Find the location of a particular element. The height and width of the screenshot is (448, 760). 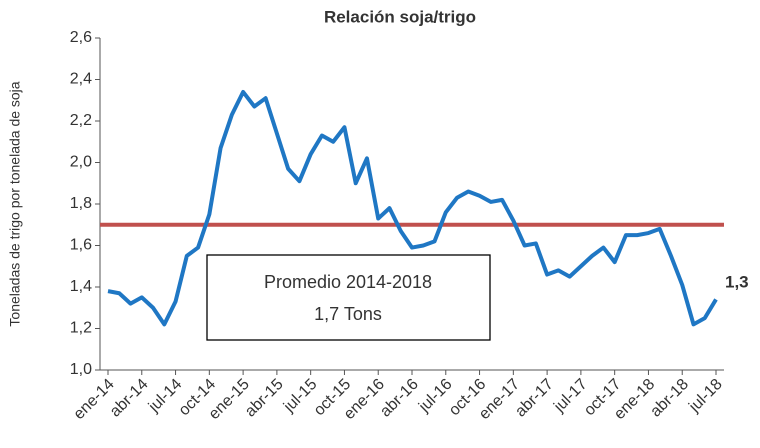

x-tick-label: abr-14 is located at coordinates (129, 398).